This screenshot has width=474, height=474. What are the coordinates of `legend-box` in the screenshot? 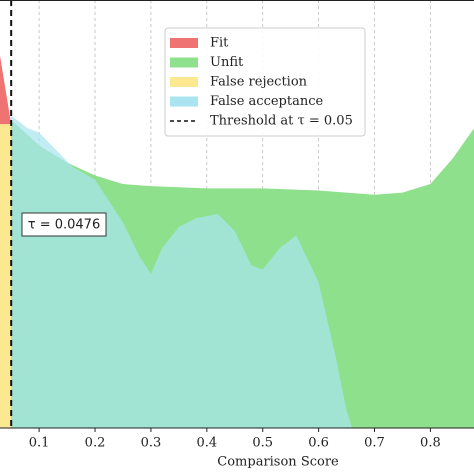 It's located at (265, 82).